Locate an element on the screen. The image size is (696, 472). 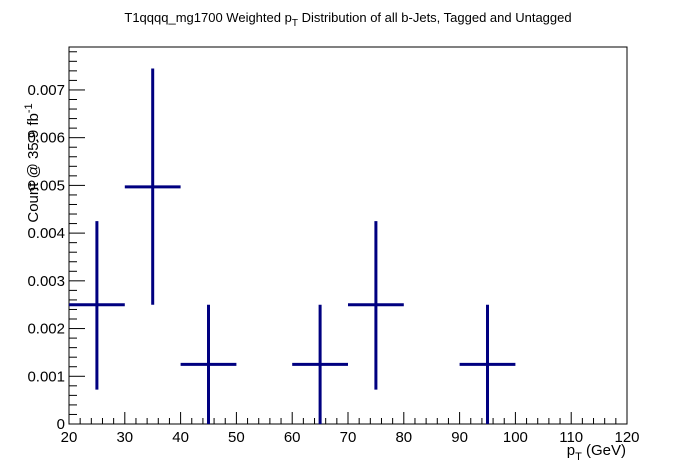
x-tick-label: 110 is located at coordinates (571, 437).